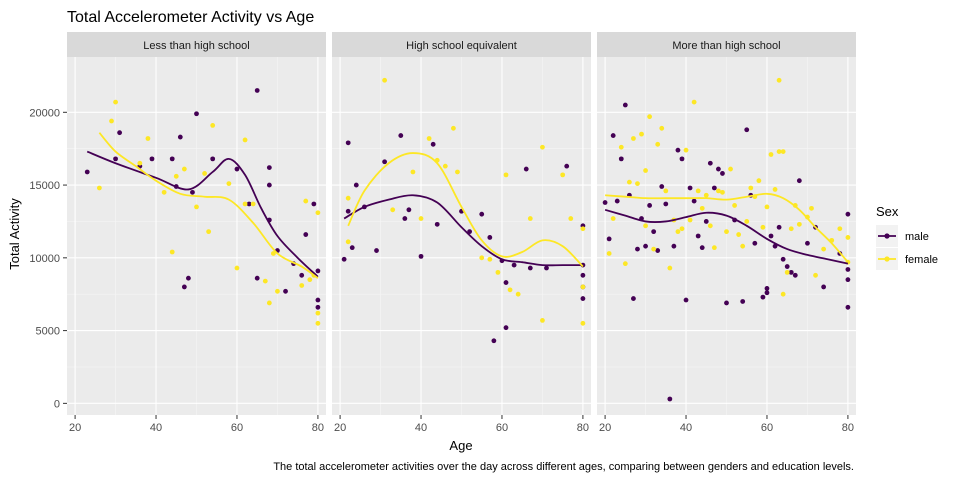 The image size is (960, 480). I want to click on smooth-line-female, so click(727, 227).